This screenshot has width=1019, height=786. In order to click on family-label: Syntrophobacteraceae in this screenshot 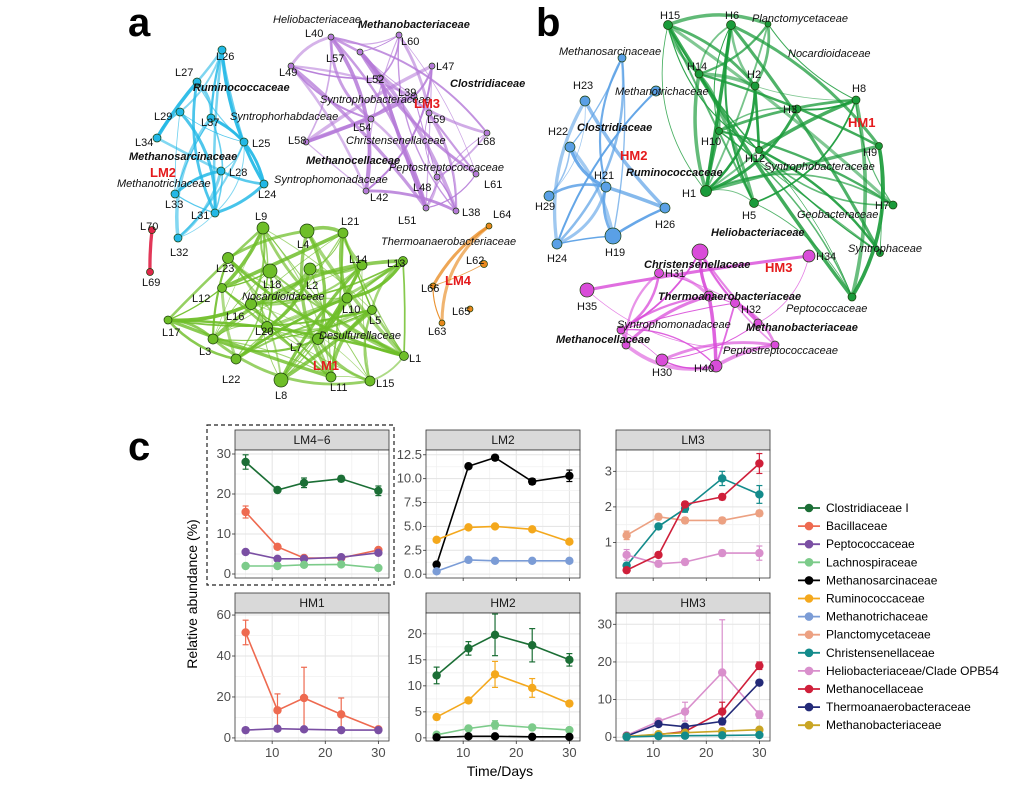, I will do `click(819, 167)`.